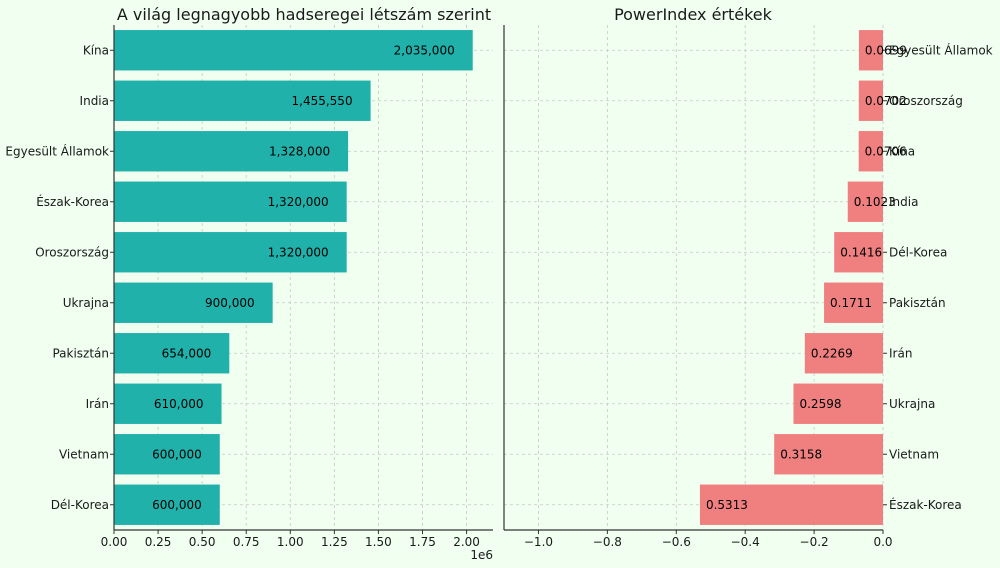 This screenshot has width=1000, height=568. Describe the element at coordinates (322, 101) in the screenshot. I see `left-bar-value-label: 1,455,550` at that location.